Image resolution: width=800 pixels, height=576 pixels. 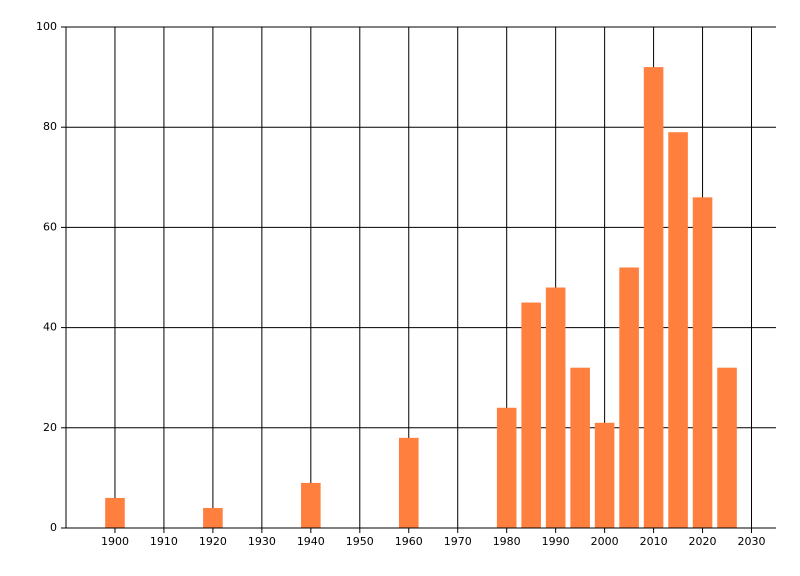 What do you see at coordinates (115, 541) in the screenshot?
I see `x-tick-label: 1900` at bounding box center [115, 541].